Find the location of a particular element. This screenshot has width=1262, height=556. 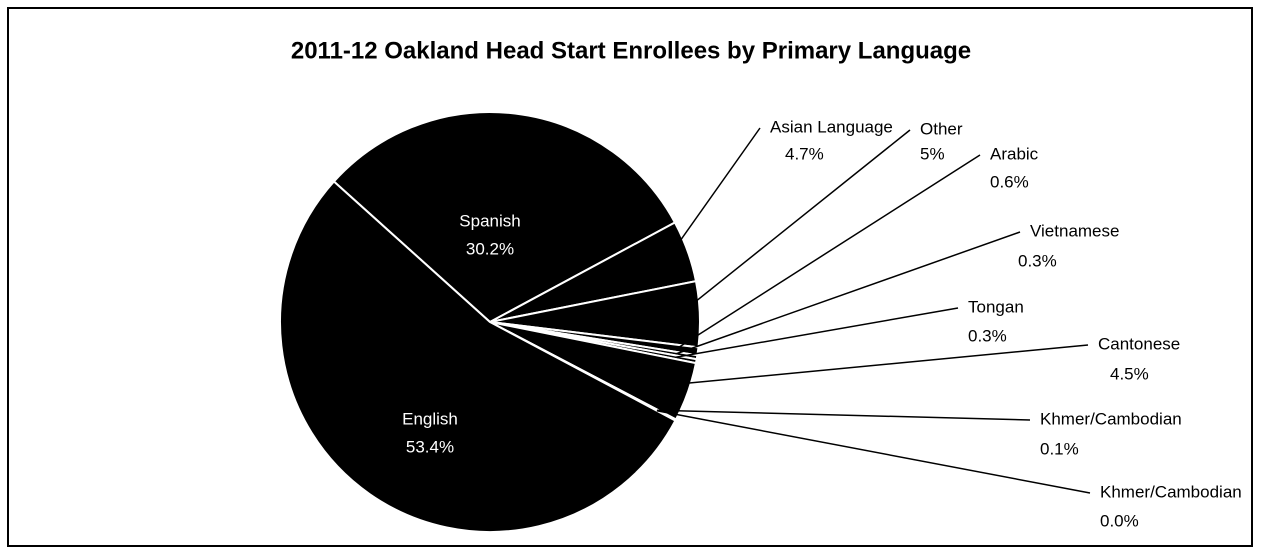

pie-slice is located at coordinates (504, 217).